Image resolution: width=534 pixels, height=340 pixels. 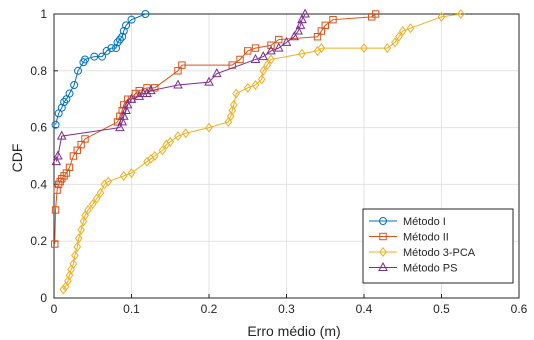 What do you see at coordinates (17, 158) in the screenshot?
I see `y-axis-label: CDF` at bounding box center [17, 158].